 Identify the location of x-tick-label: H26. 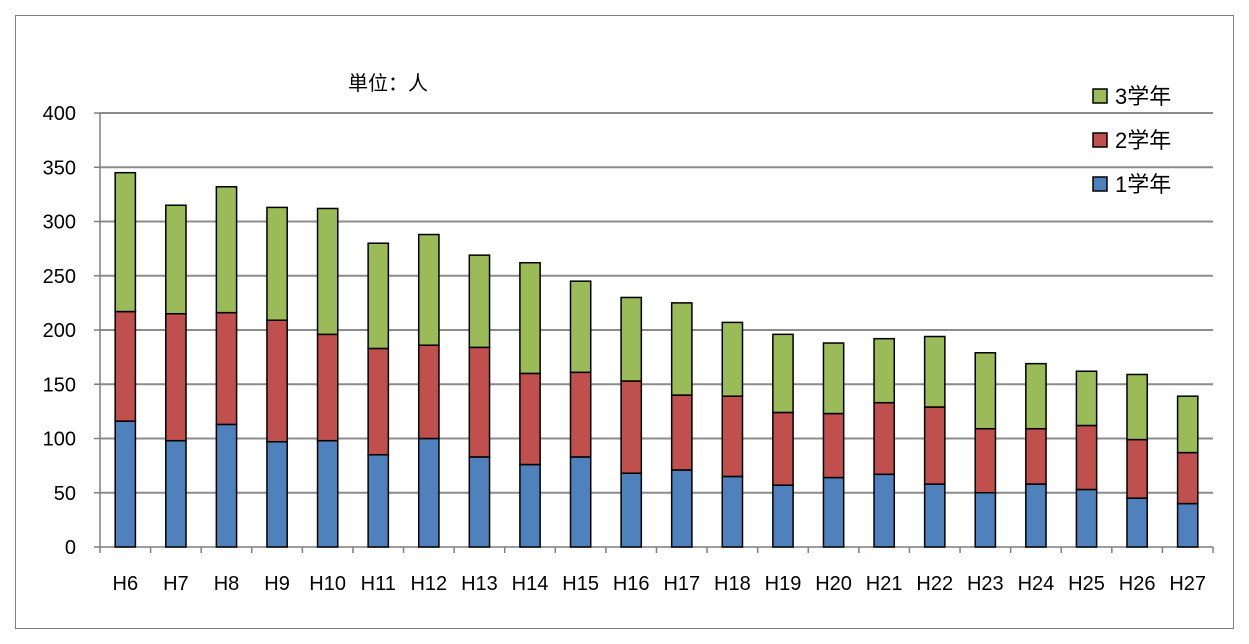
(1137, 584).